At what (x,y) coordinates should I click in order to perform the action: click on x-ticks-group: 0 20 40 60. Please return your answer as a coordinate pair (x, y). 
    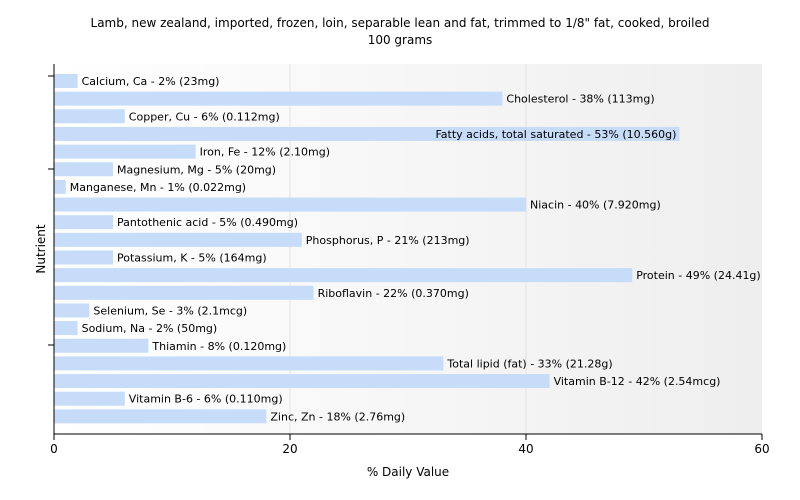
    Looking at the image, I should click on (410, 445).